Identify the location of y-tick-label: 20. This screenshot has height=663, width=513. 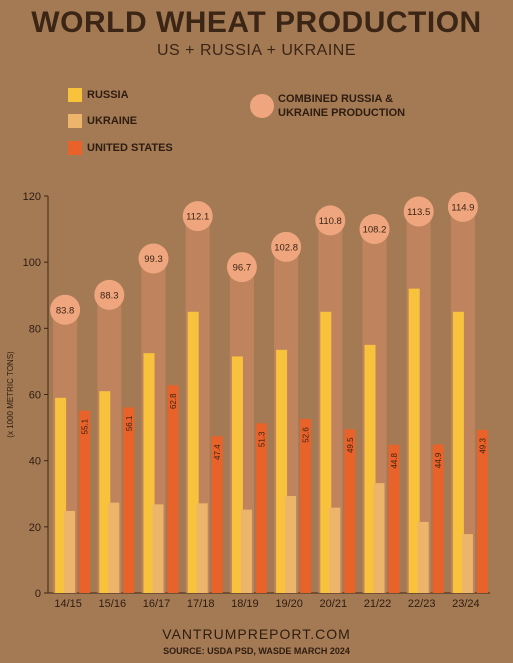
(35, 528).